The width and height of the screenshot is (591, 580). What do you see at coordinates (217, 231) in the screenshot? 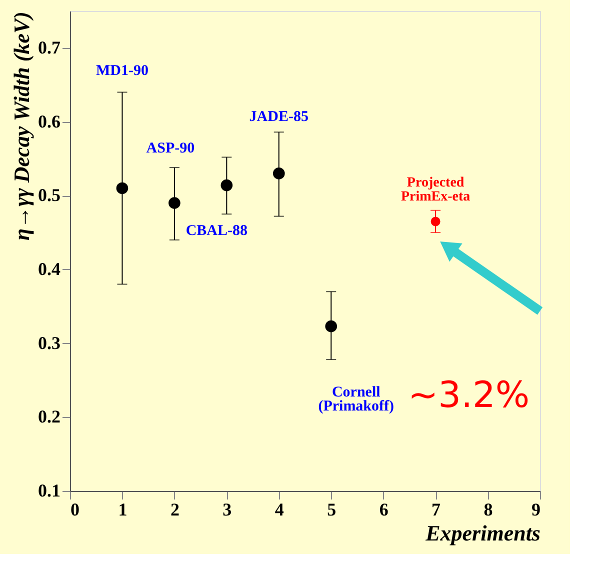
I see `annotation: CBAL-88` at bounding box center [217, 231].